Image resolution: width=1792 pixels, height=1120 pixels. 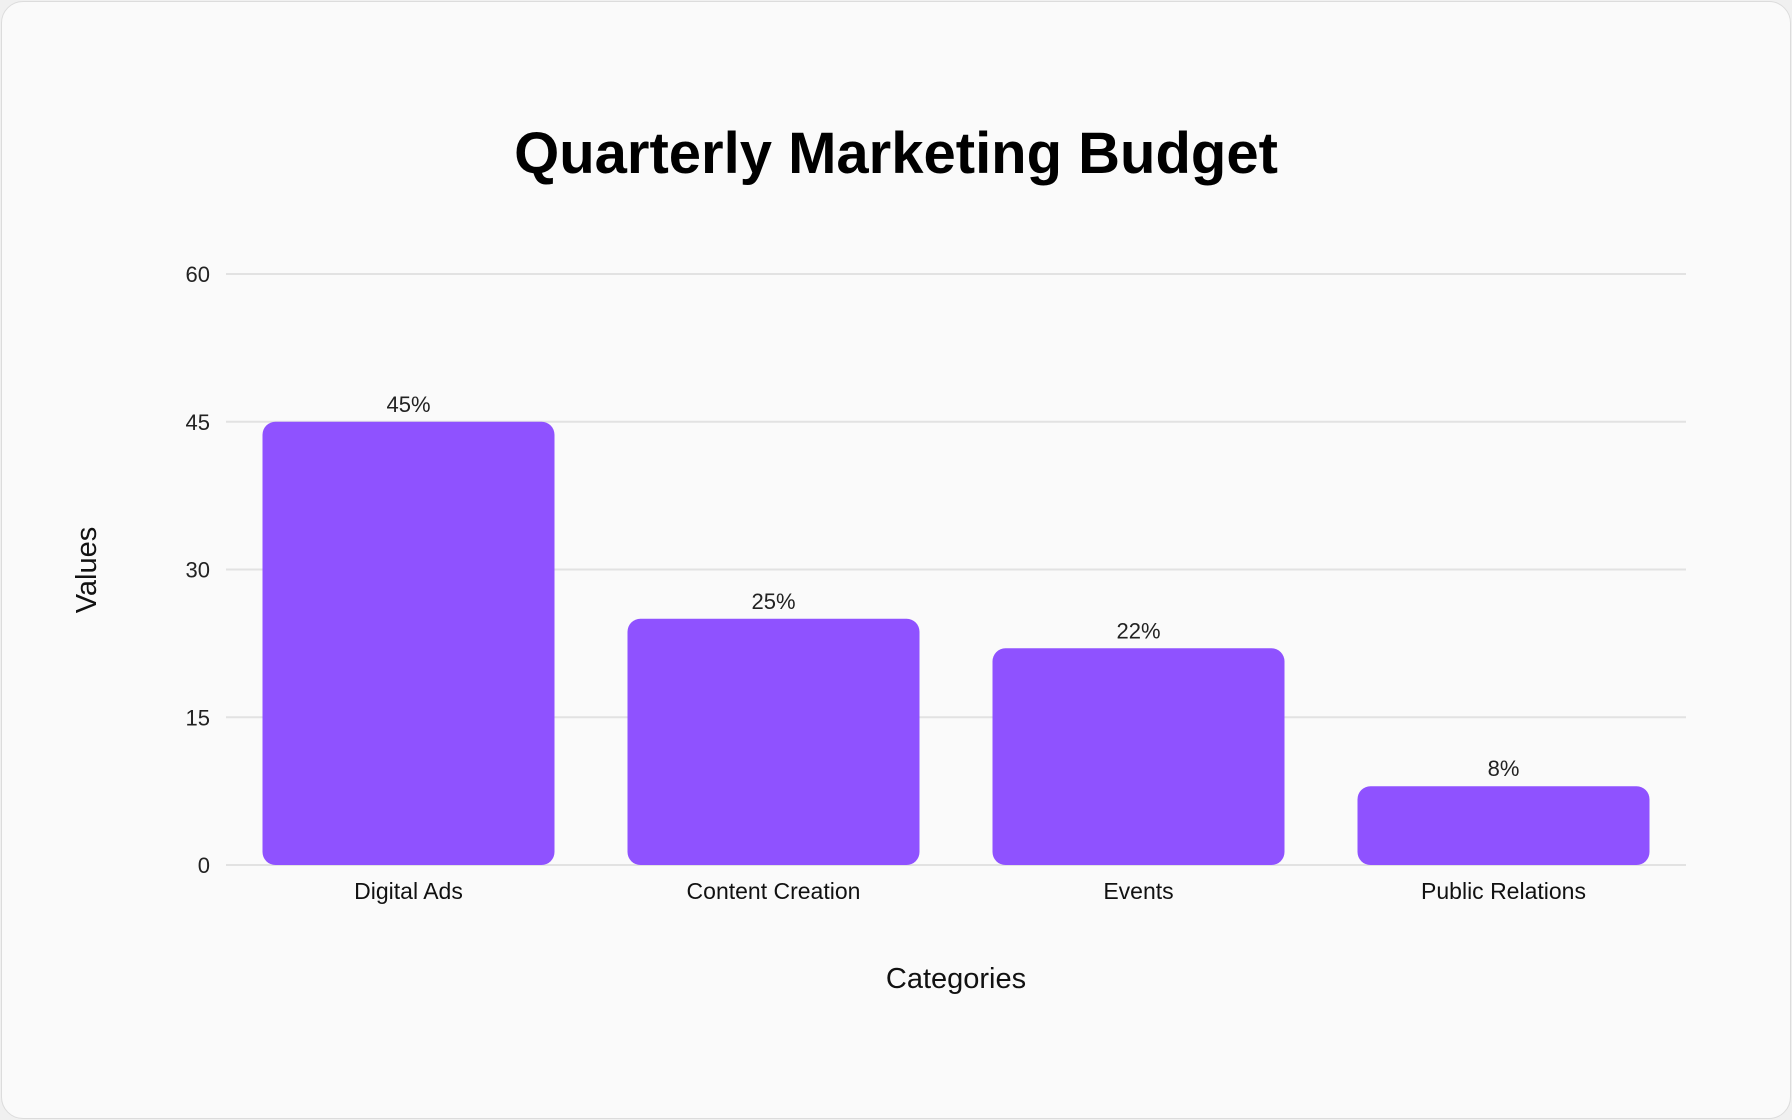 What do you see at coordinates (773, 601) in the screenshot?
I see `data-label: 25%` at bounding box center [773, 601].